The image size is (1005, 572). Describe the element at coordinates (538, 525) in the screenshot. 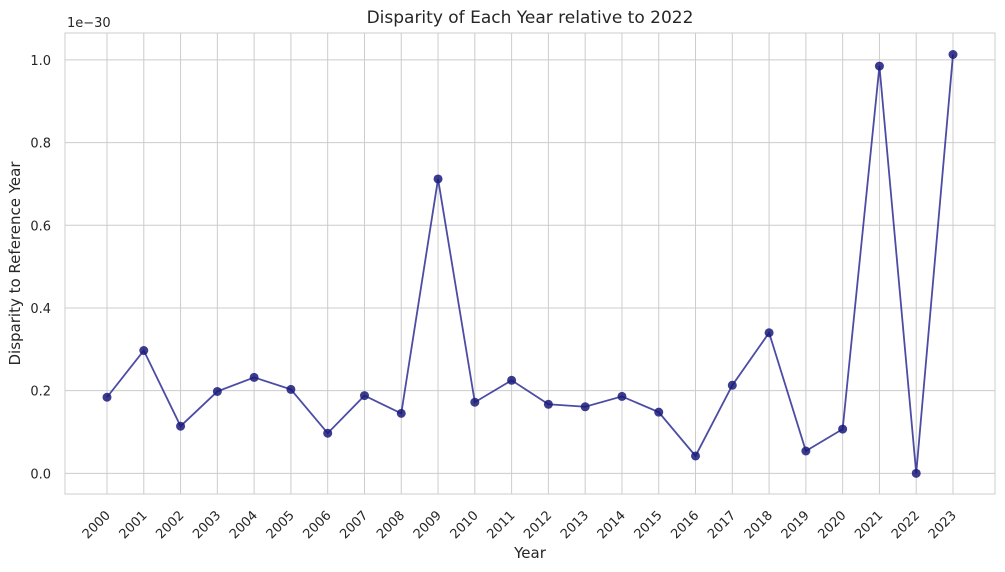

I see `x-tick-label: 2012` at that location.